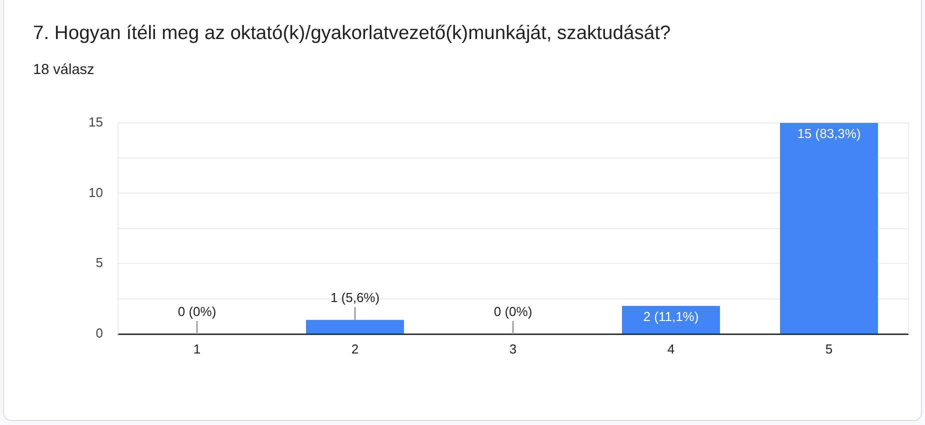  What do you see at coordinates (829, 133) in the screenshot?
I see `data-label: 15 (83,3%)` at bounding box center [829, 133].